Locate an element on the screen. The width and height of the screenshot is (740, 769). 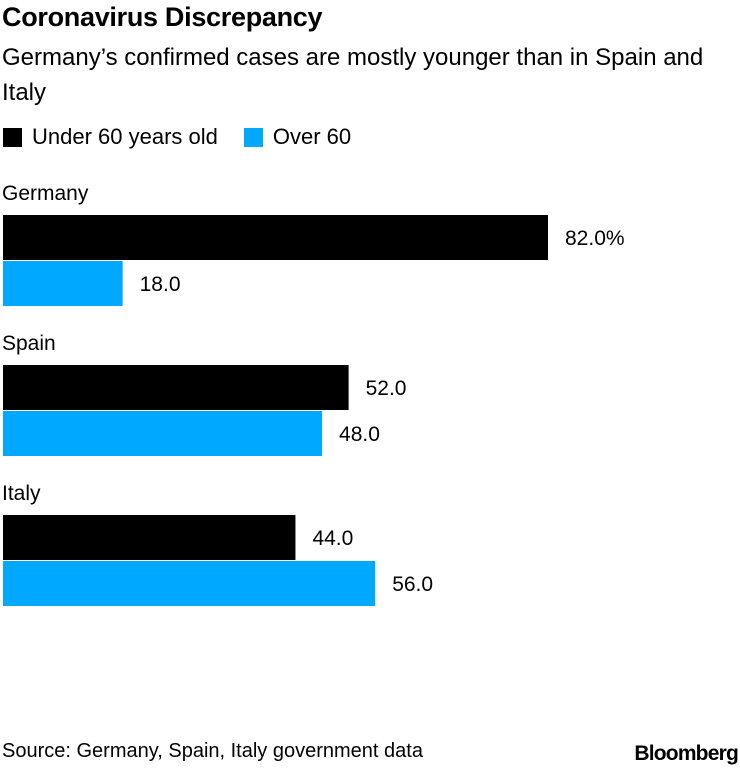
chart-title: Coronavirus Discrepancy is located at coordinates (162, 17).